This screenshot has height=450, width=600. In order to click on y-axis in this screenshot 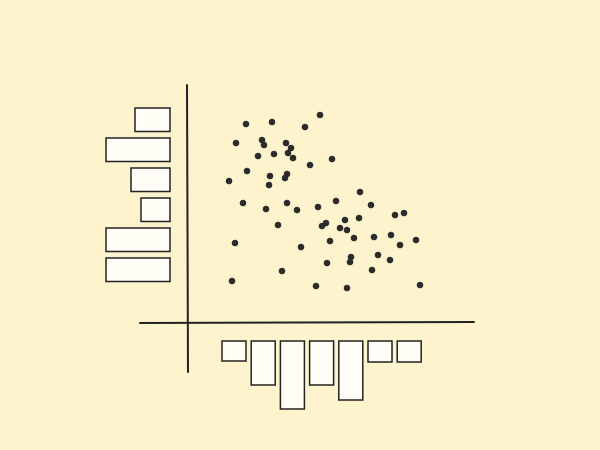, I will do `click(187, 228)`.